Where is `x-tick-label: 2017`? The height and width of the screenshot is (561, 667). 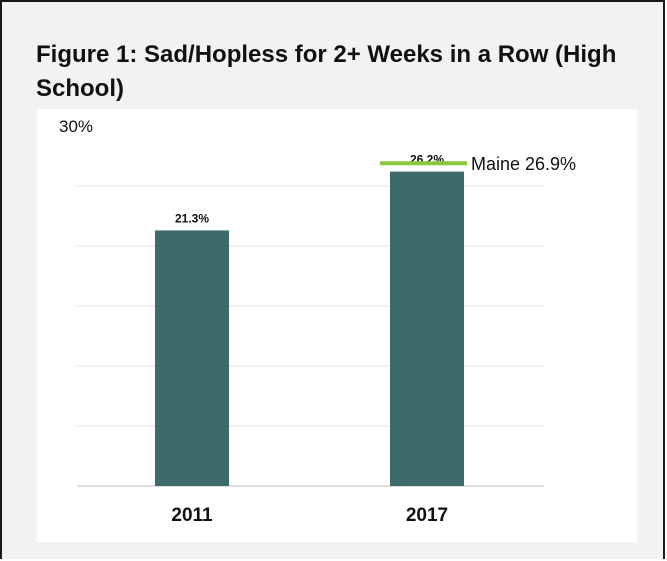
x-tick-label: 2017 is located at coordinates (427, 515).